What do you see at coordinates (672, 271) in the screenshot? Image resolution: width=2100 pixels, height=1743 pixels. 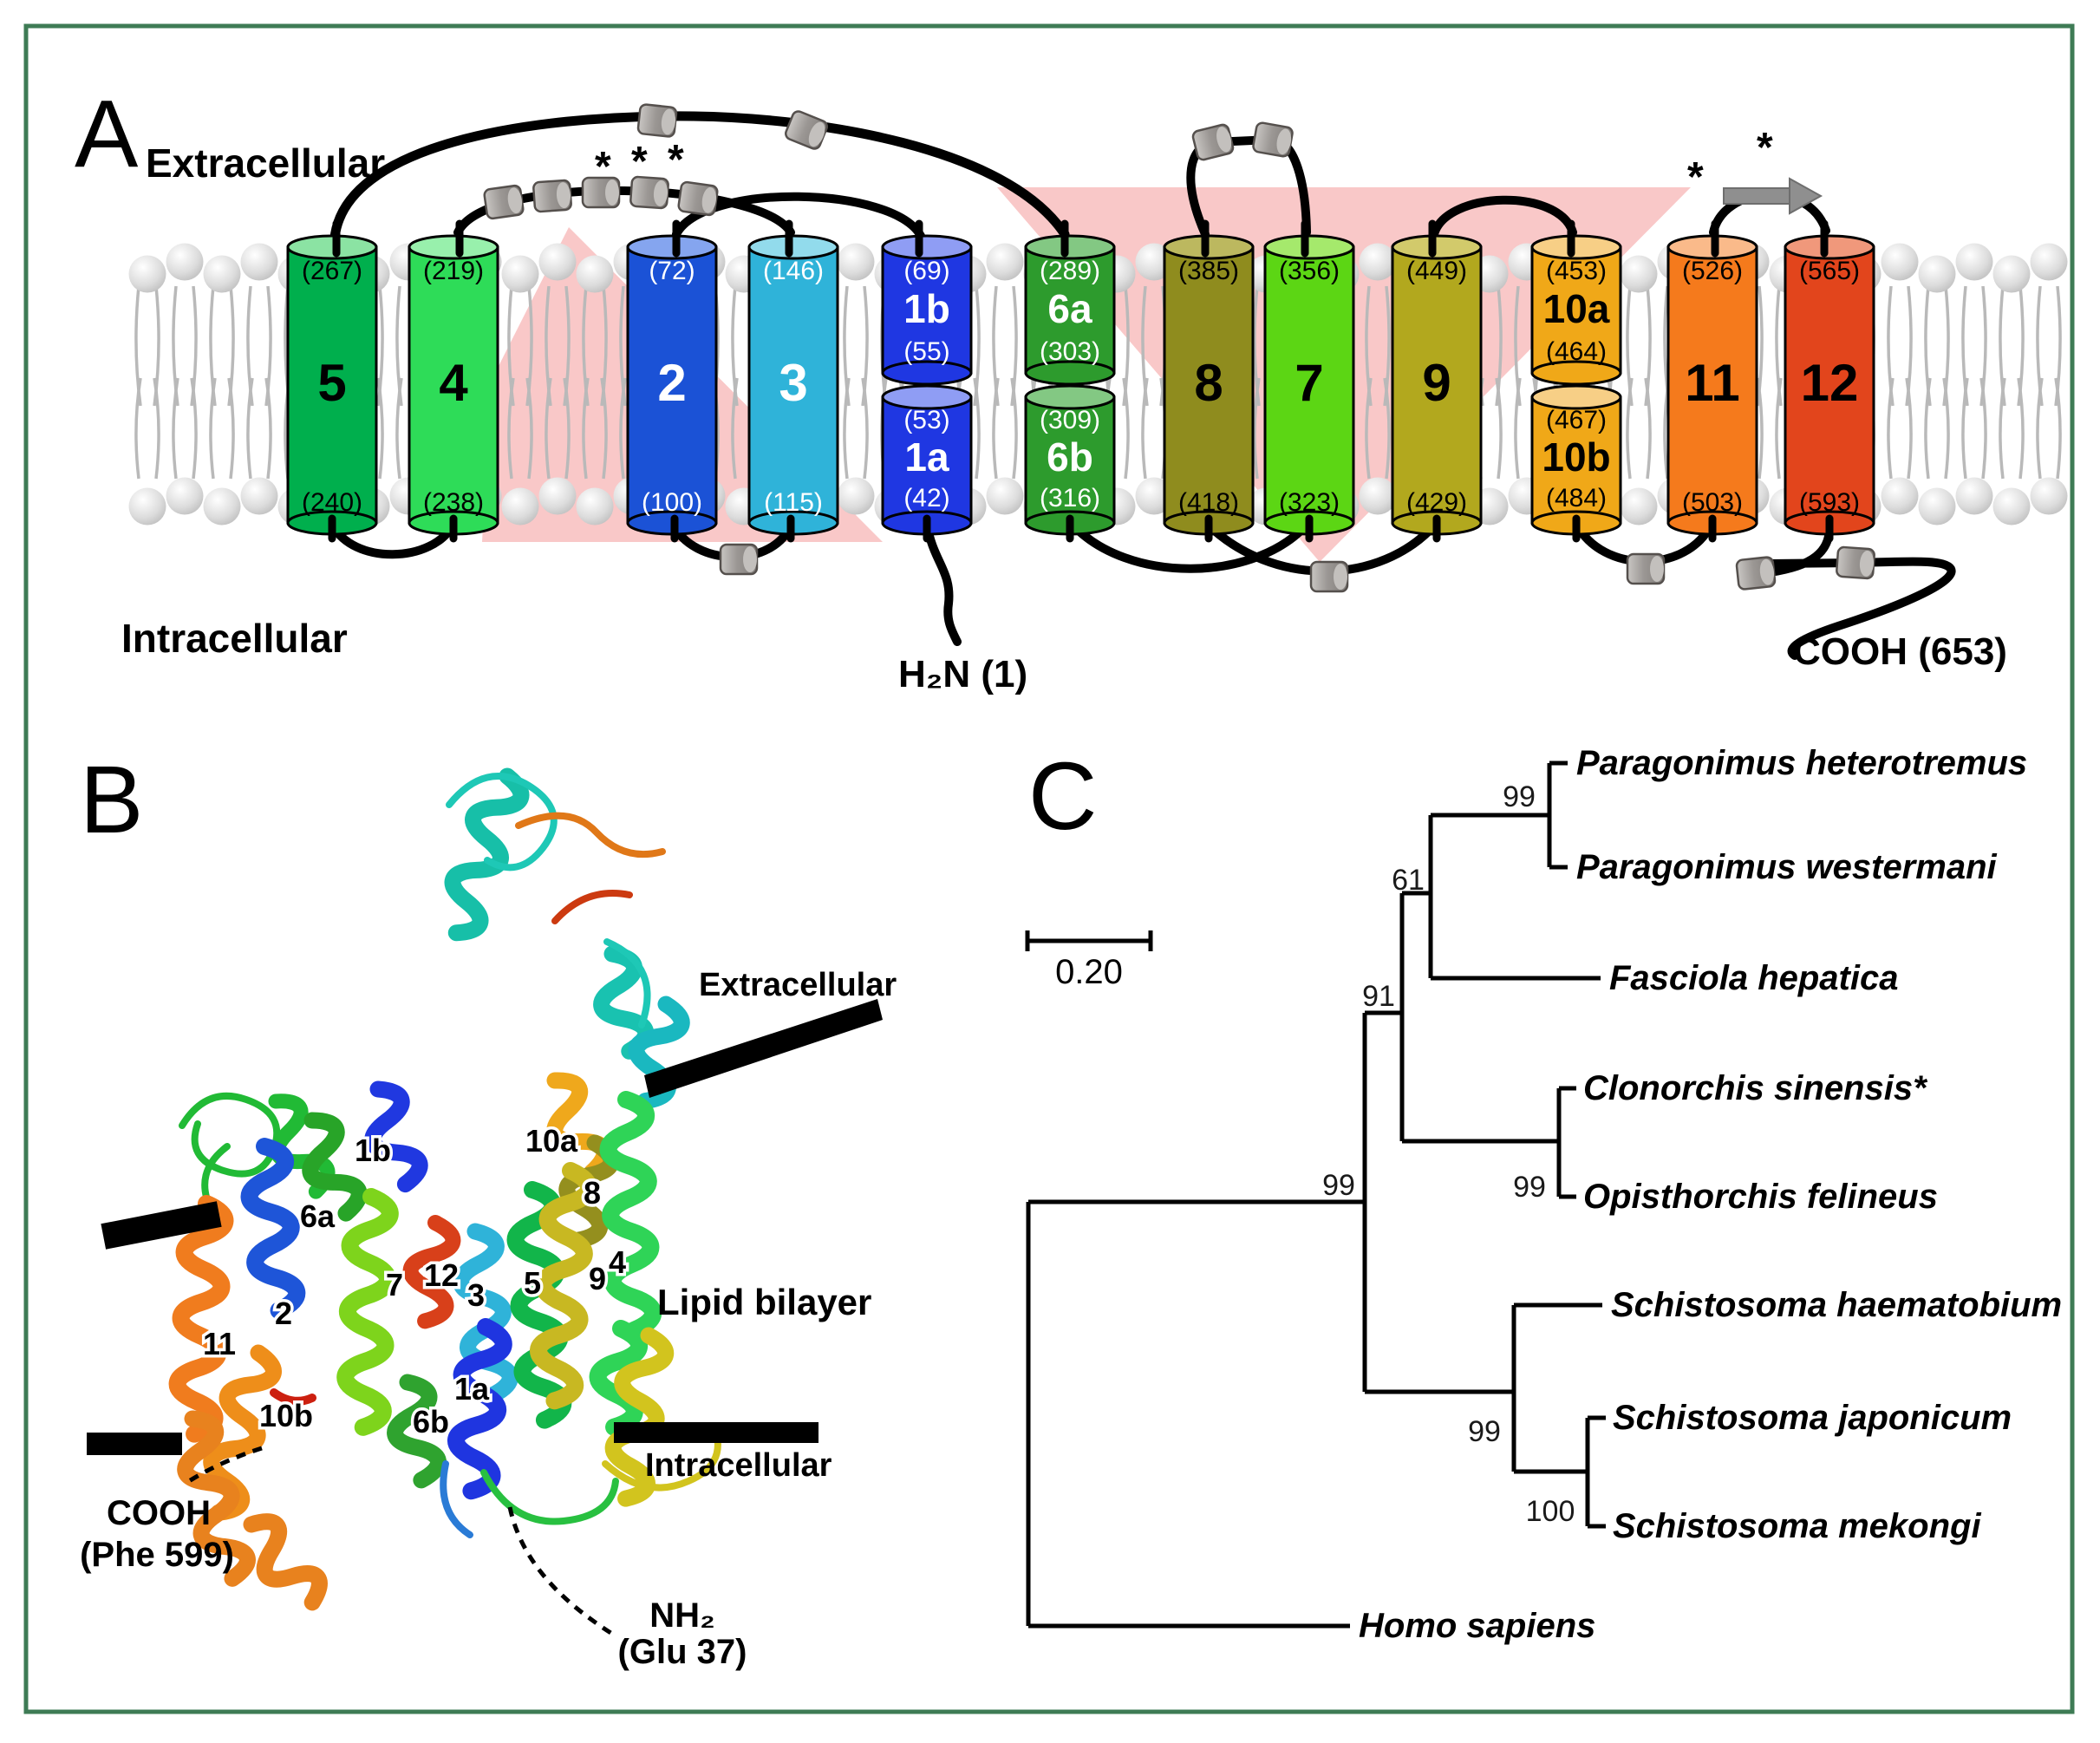 I see `svg-text: (72)` at bounding box center [672, 271].